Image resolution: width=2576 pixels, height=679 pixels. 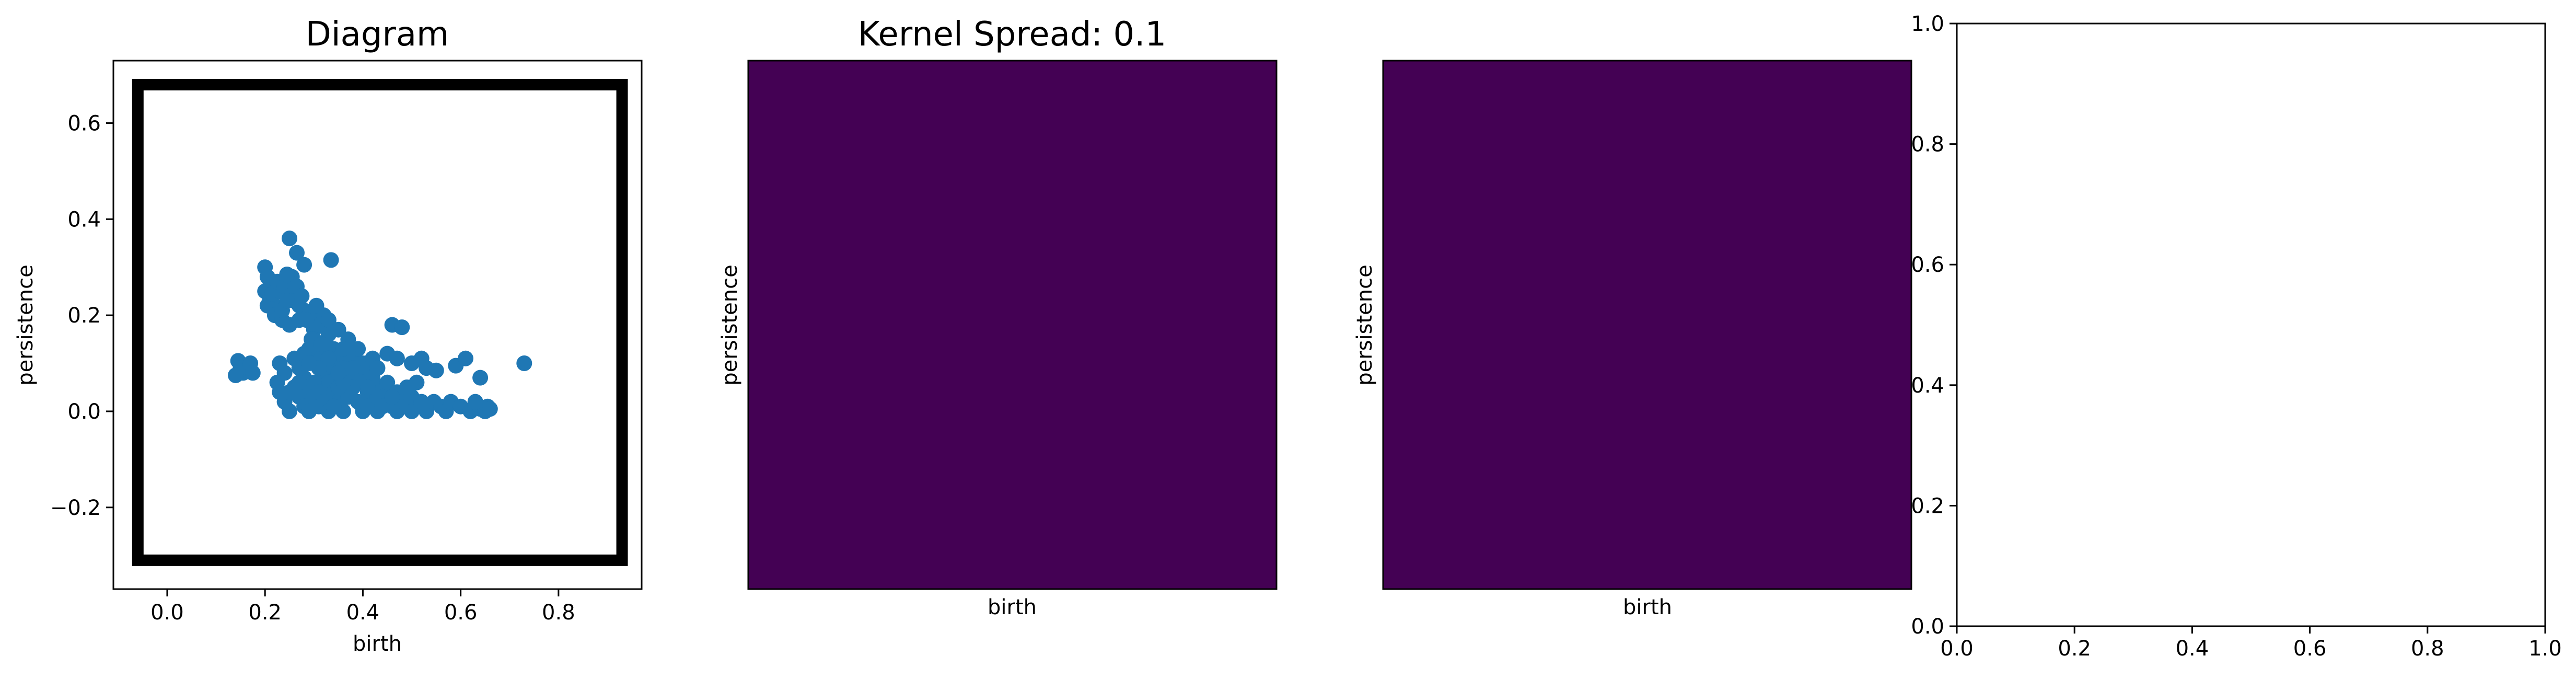 I want to click on diagram-xtick-label: 0.6, so click(x=461, y=613).